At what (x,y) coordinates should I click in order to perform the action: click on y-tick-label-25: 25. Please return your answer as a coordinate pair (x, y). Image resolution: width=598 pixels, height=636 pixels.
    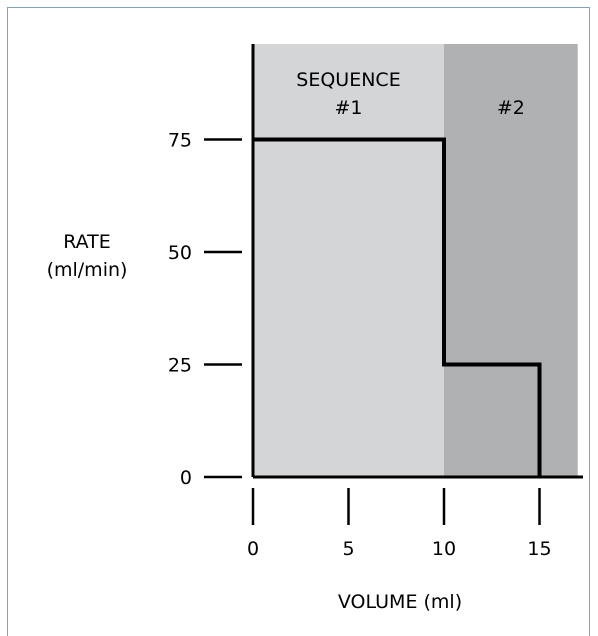
    Looking at the image, I should click on (180, 366).